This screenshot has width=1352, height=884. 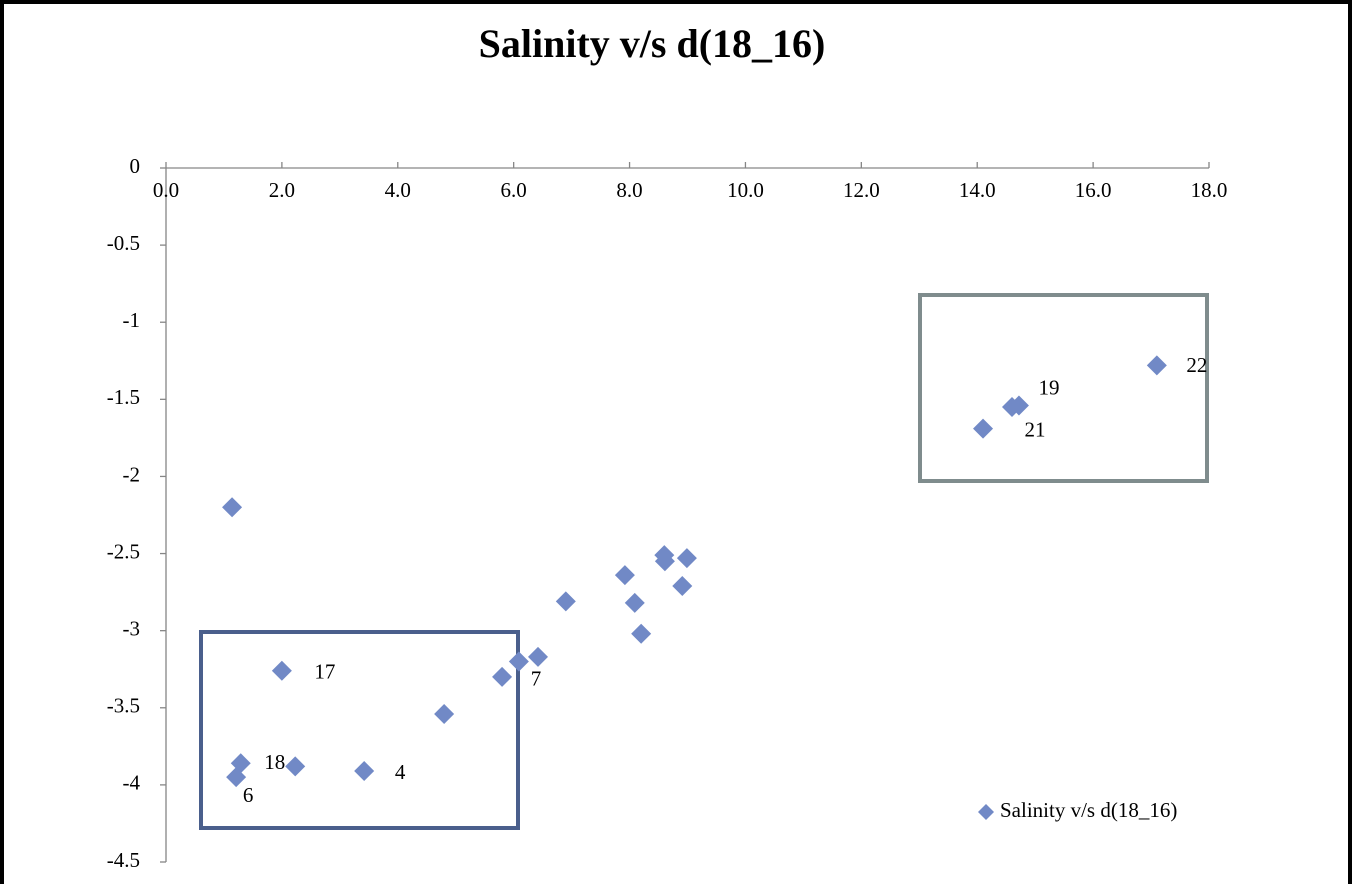 I want to click on point-label: 21, so click(x=1035, y=429).